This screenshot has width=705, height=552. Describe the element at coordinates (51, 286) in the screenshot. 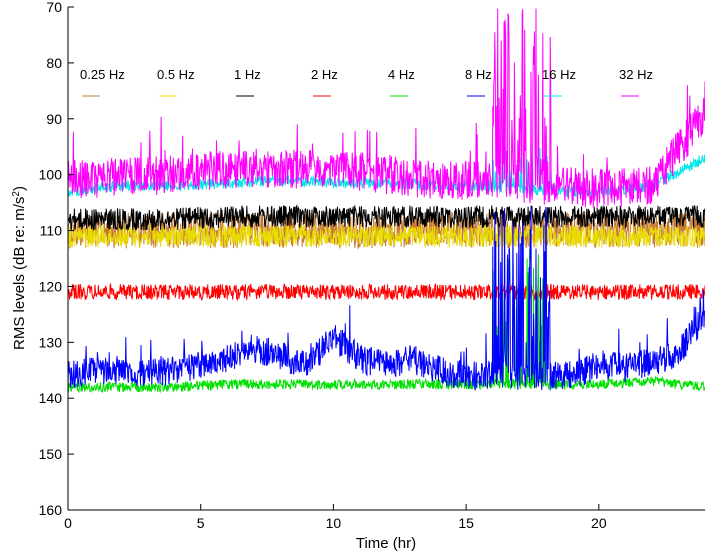

I see `y-tick-label: 120` at that location.